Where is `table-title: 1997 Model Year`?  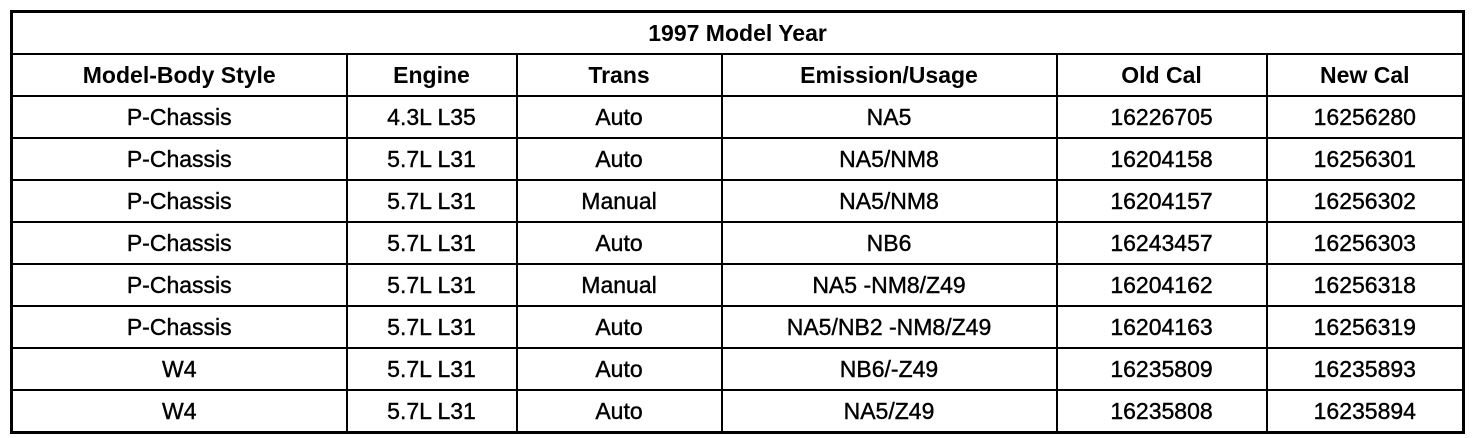 table-title: 1997 Model Year is located at coordinates (737, 32).